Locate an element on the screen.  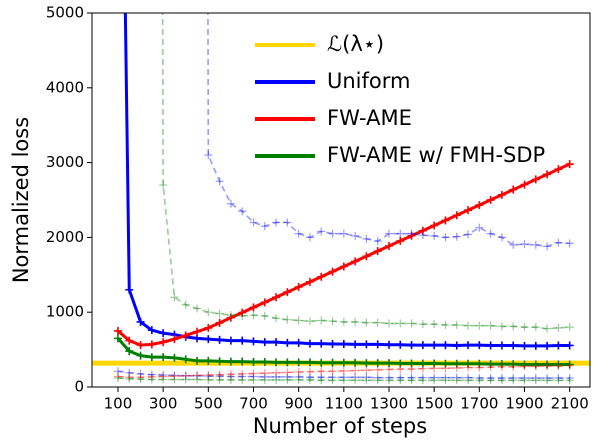
series-line is located at coordinates (343, 374).